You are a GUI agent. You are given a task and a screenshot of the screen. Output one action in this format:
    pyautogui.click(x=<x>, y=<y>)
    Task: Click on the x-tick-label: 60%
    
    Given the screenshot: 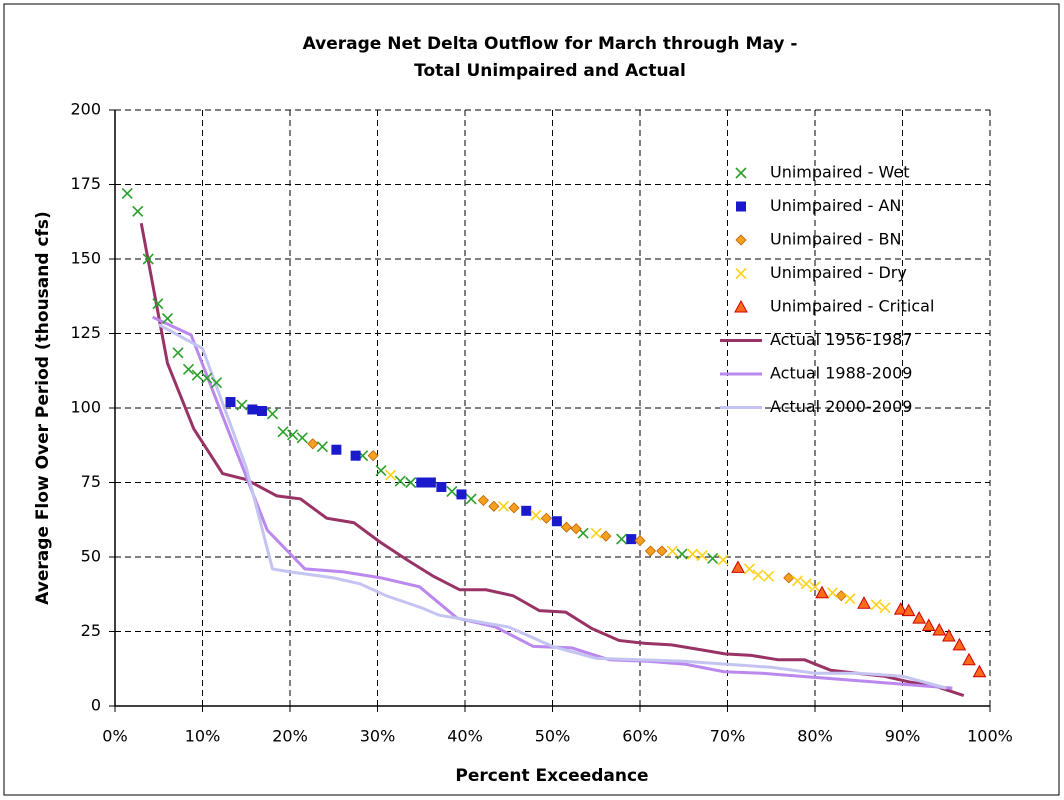 What is the action you would take?
    pyautogui.click(x=640, y=736)
    